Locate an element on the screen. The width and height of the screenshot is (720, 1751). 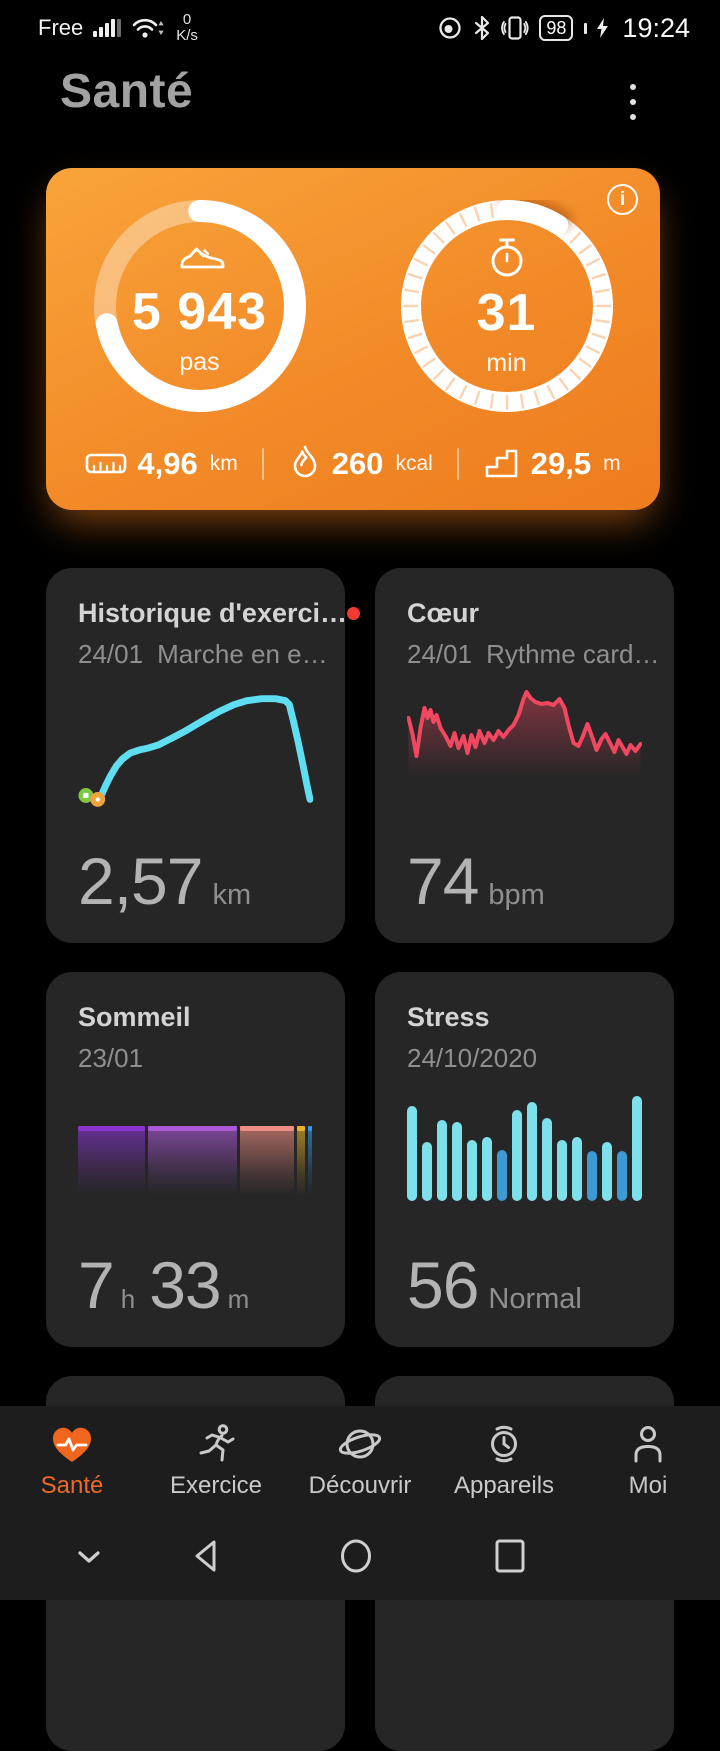
active-minutes-ring: 31 min is located at coordinates (506, 306).